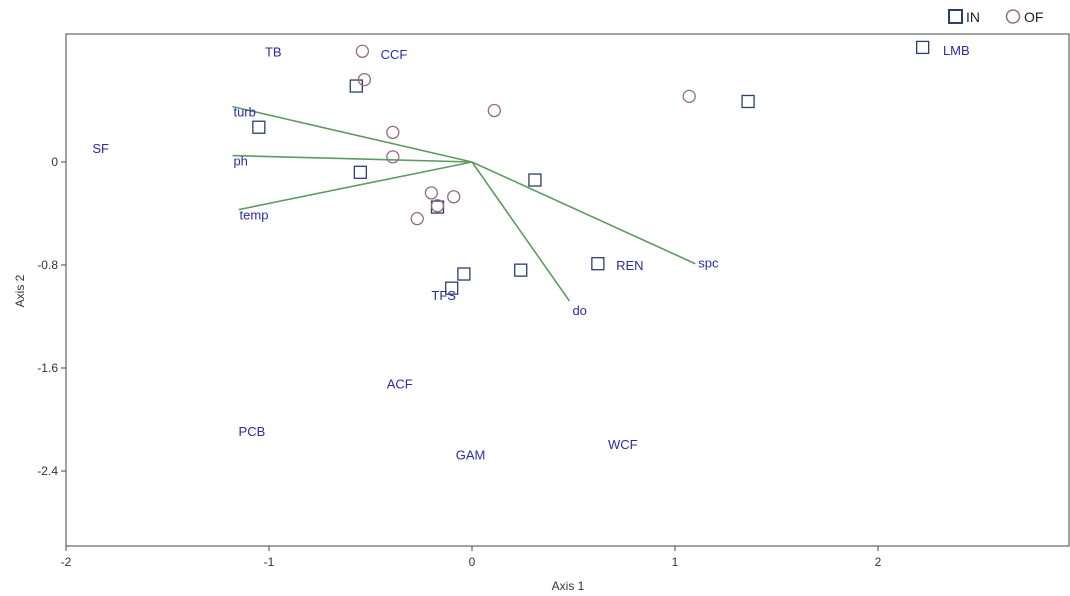  What do you see at coordinates (240, 161) in the screenshot?
I see `vector-label-ph: ph` at bounding box center [240, 161].